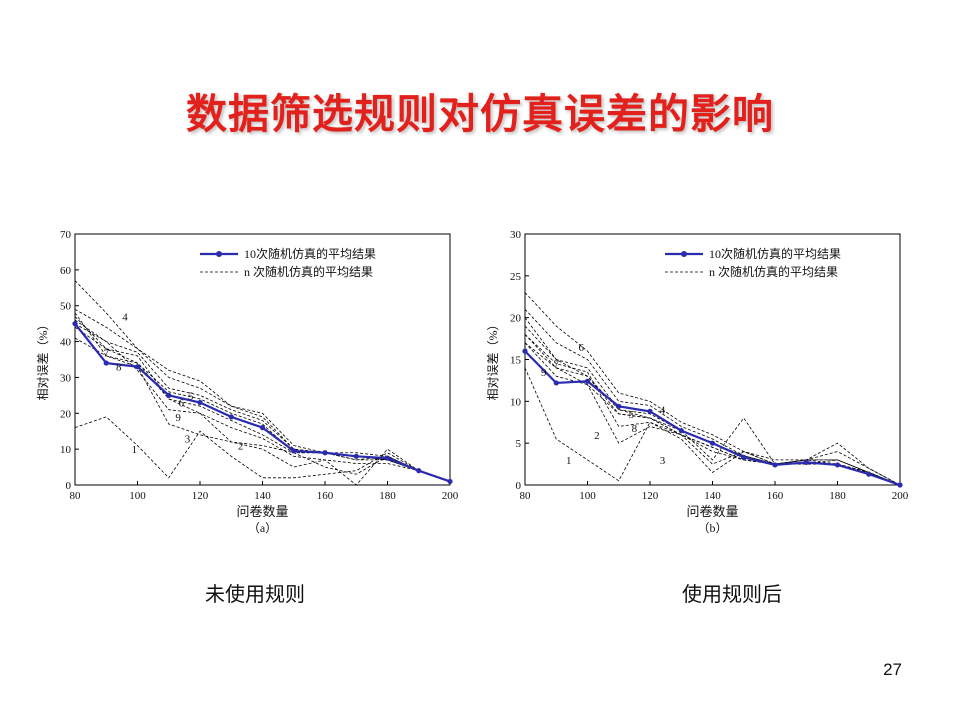 The image size is (960, 720). Describe the element at coordinates (480, 114) in the screenshot. I see `slide-title: 数据筛选规则对仿真误差的影响` at that location.